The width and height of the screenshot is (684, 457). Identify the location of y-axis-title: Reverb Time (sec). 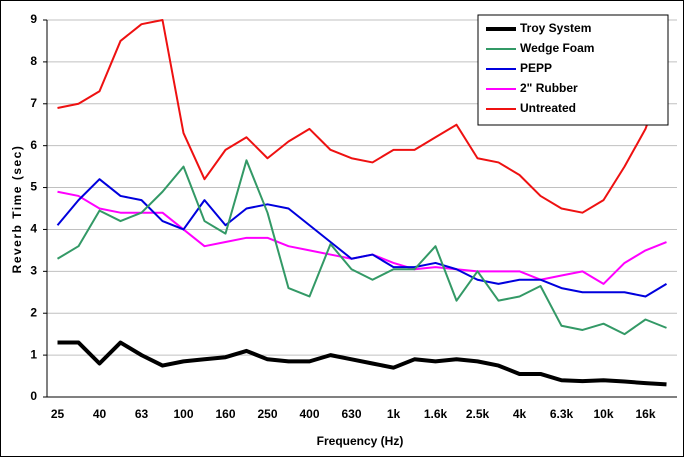
(17, 209).